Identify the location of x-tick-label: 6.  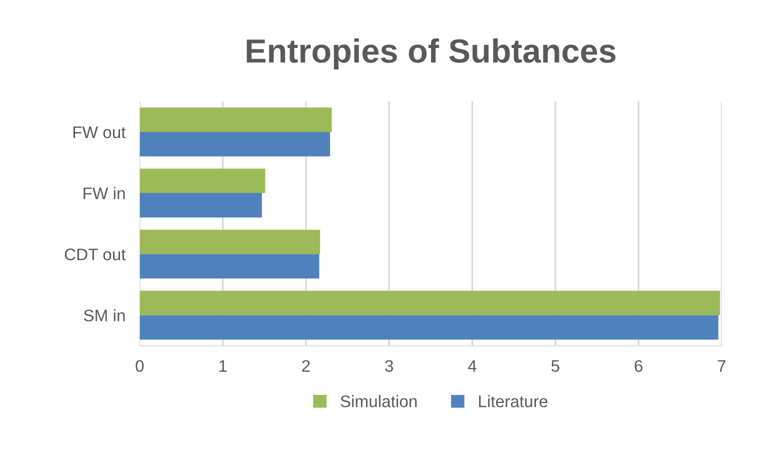
(638, 366).